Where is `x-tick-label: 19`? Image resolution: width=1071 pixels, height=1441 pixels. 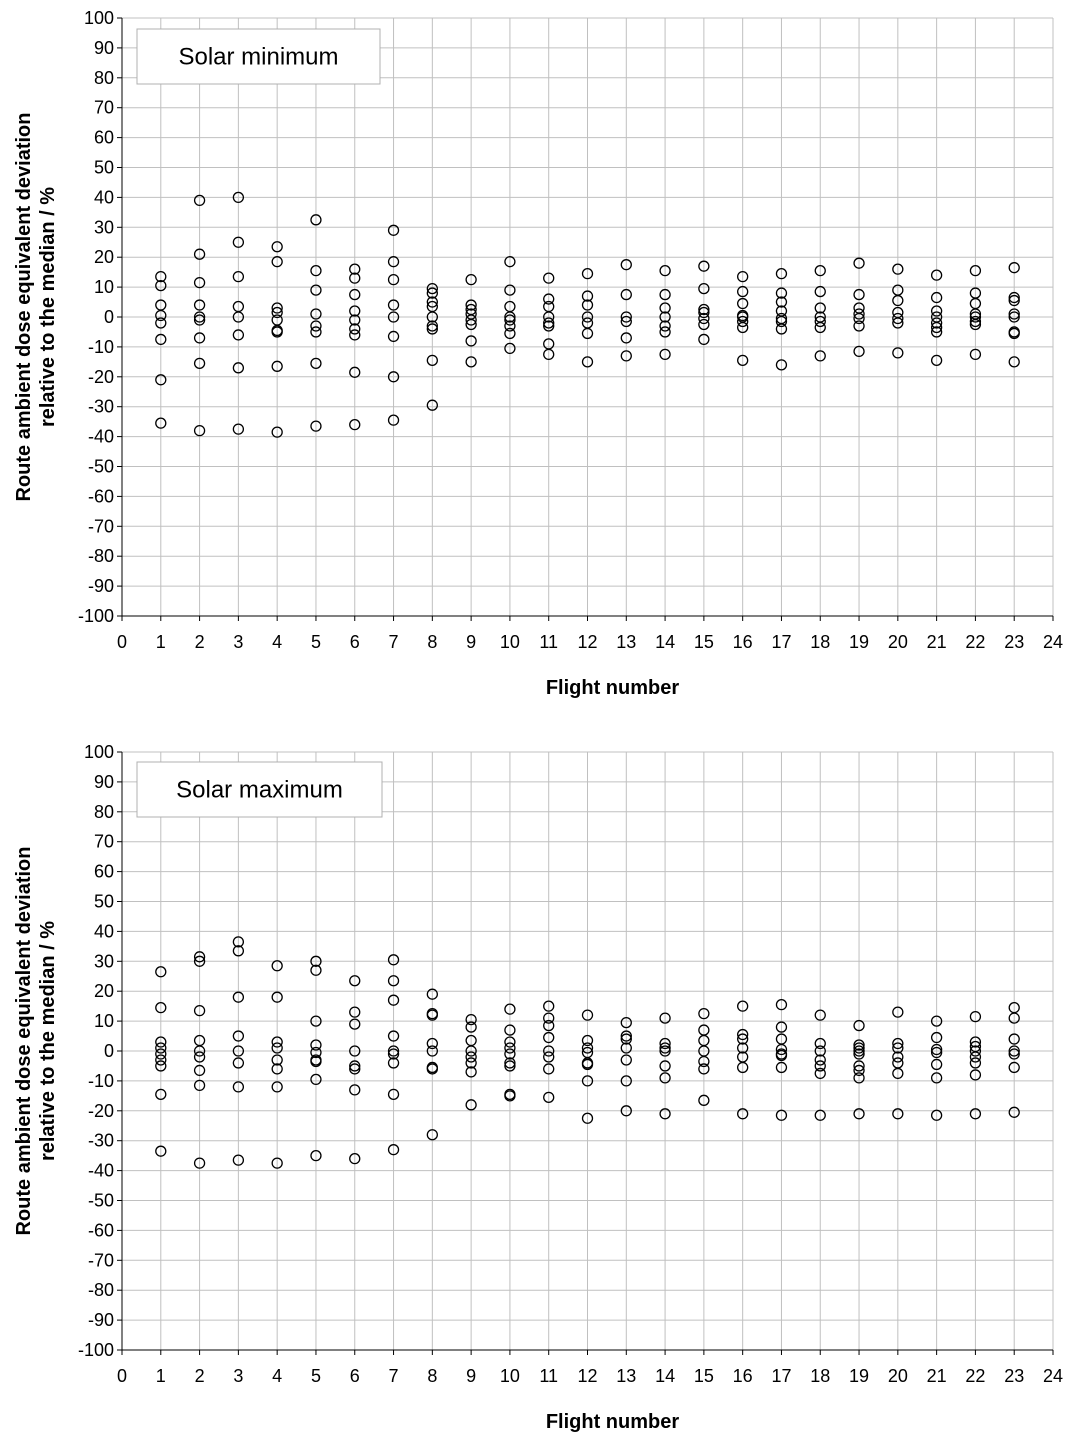
x-tick-label: 19 is located at coordinates (859, 1376).